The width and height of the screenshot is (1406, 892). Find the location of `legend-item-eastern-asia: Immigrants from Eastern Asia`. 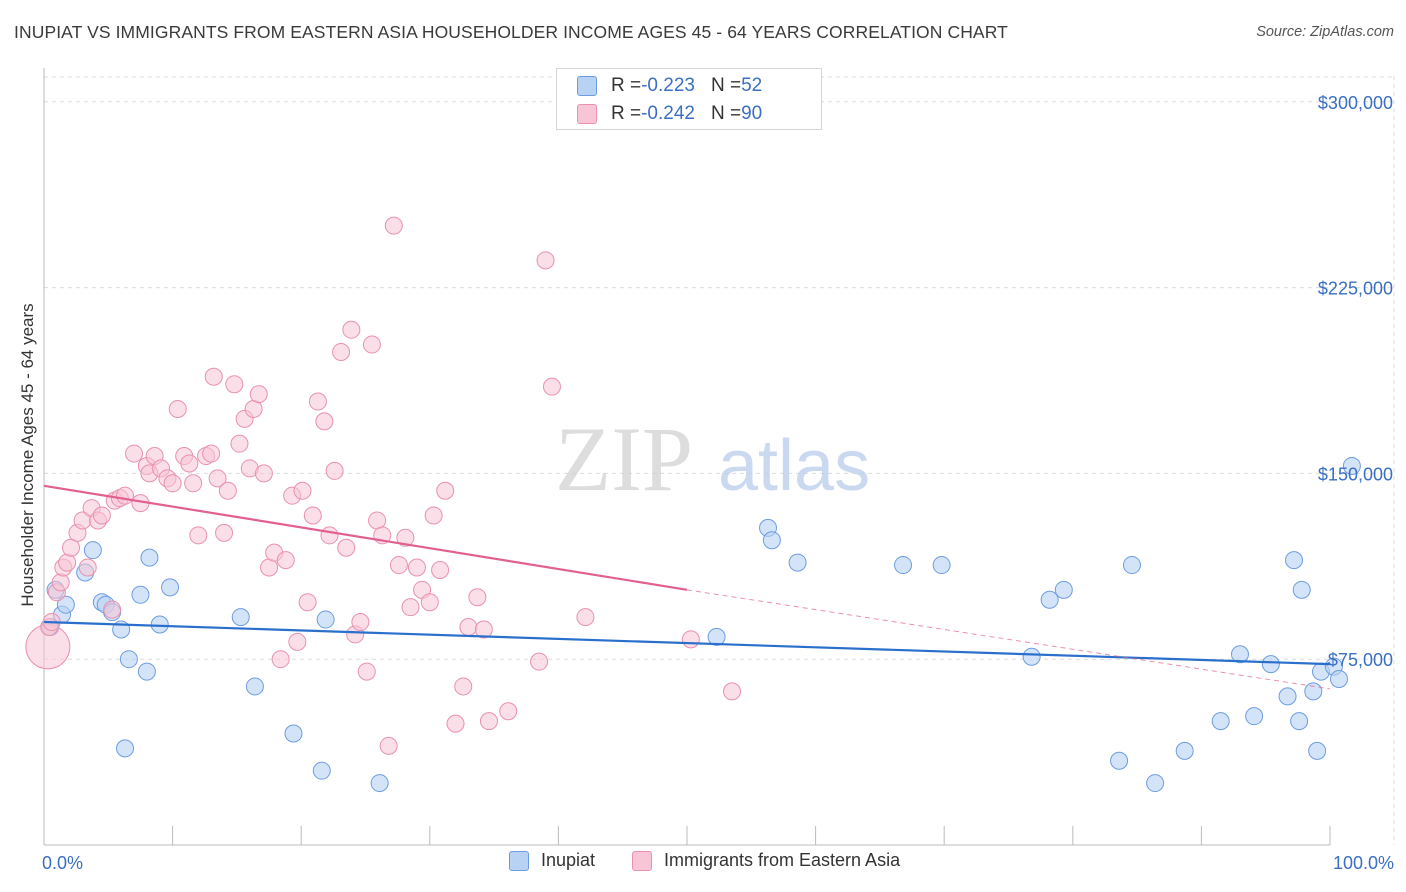

legend-item-eastern-asia: Immigrants from Eastern Asia is located at coordinates (766, 860).